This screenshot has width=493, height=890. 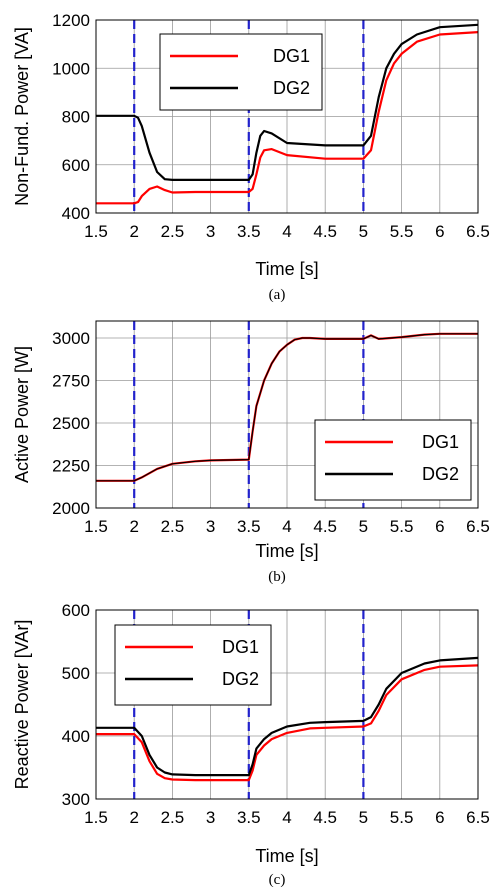 I want to click on chart-3-x-tick-label: 3, so click(x=210, y=817).